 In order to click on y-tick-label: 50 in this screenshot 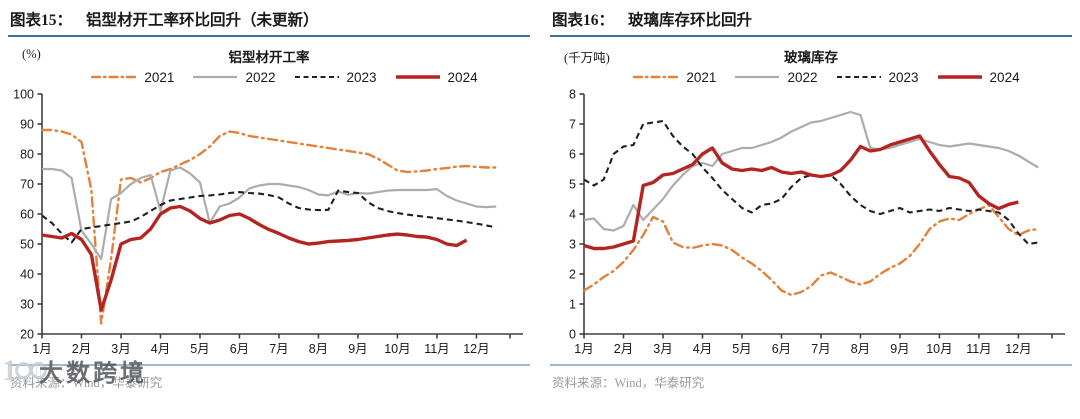, I will do `click(27, 245)`.